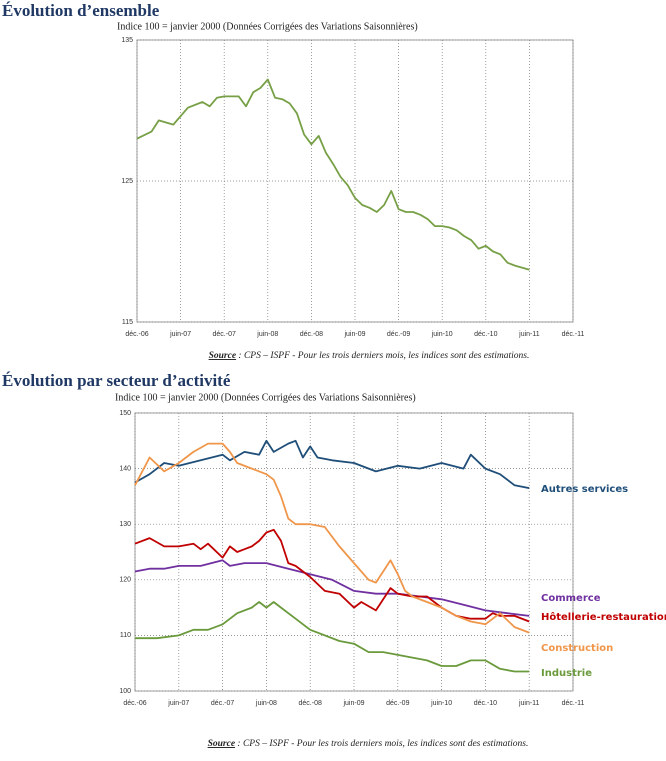 This screenshot has width=666, height=761. Describe the element at coordinates (81, 10) in the screenshot. I see `section-title: Évolution d’ensemble` at that location.